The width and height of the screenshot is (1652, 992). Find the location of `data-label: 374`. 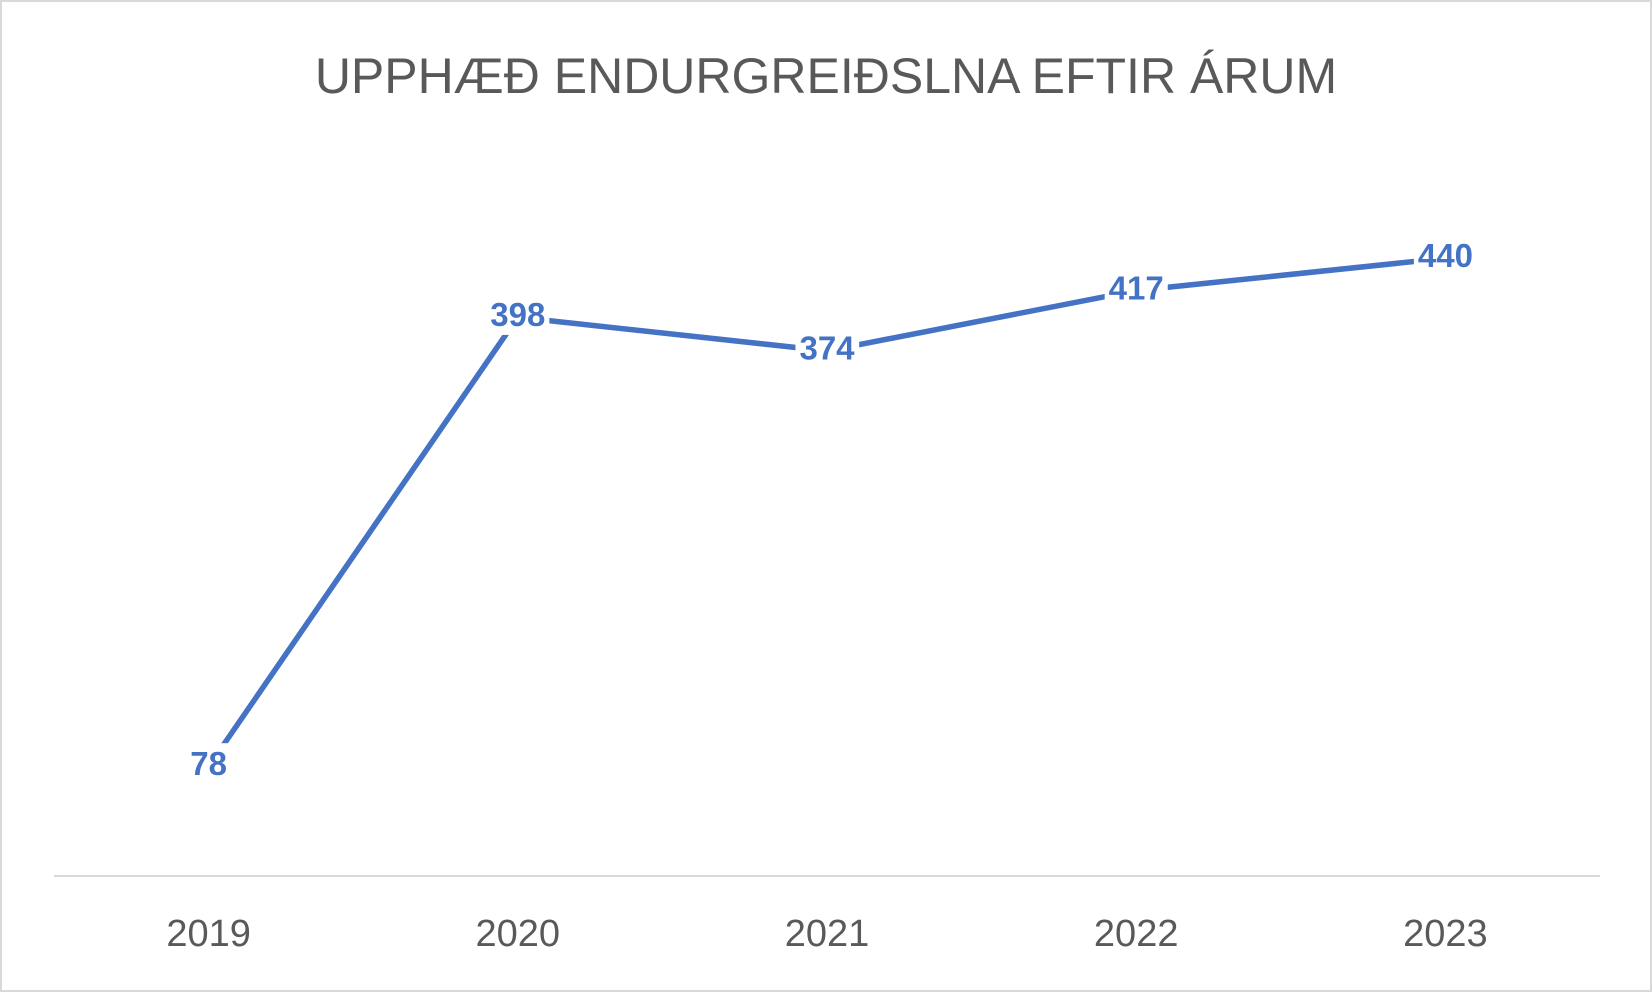

data-label: 374 is located at coordinates (827, 348).